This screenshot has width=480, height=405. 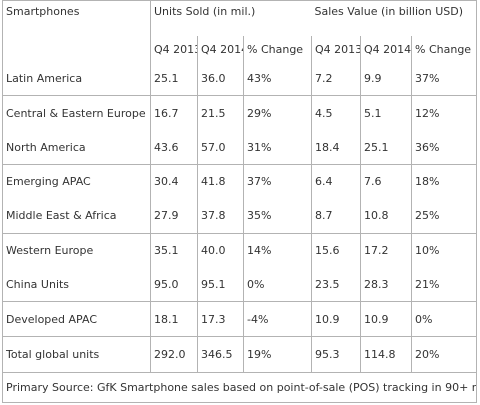 I want to click on table-row: Latin America 25.1 36.0 43% 7.2 9.9 37%, so click(x=240, y=79).